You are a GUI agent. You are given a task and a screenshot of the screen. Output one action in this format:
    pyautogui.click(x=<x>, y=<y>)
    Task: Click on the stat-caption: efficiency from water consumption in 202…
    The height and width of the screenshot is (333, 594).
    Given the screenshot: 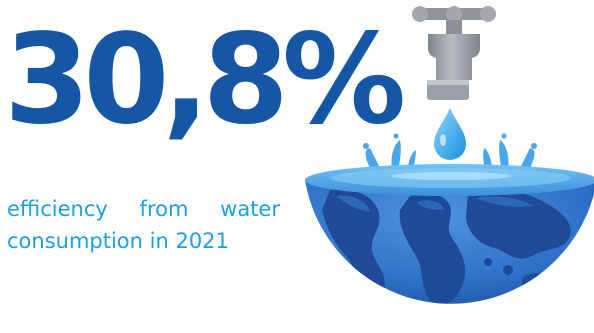 What is the action you would take?
    pyautogui.click(x=147, y=225)
    